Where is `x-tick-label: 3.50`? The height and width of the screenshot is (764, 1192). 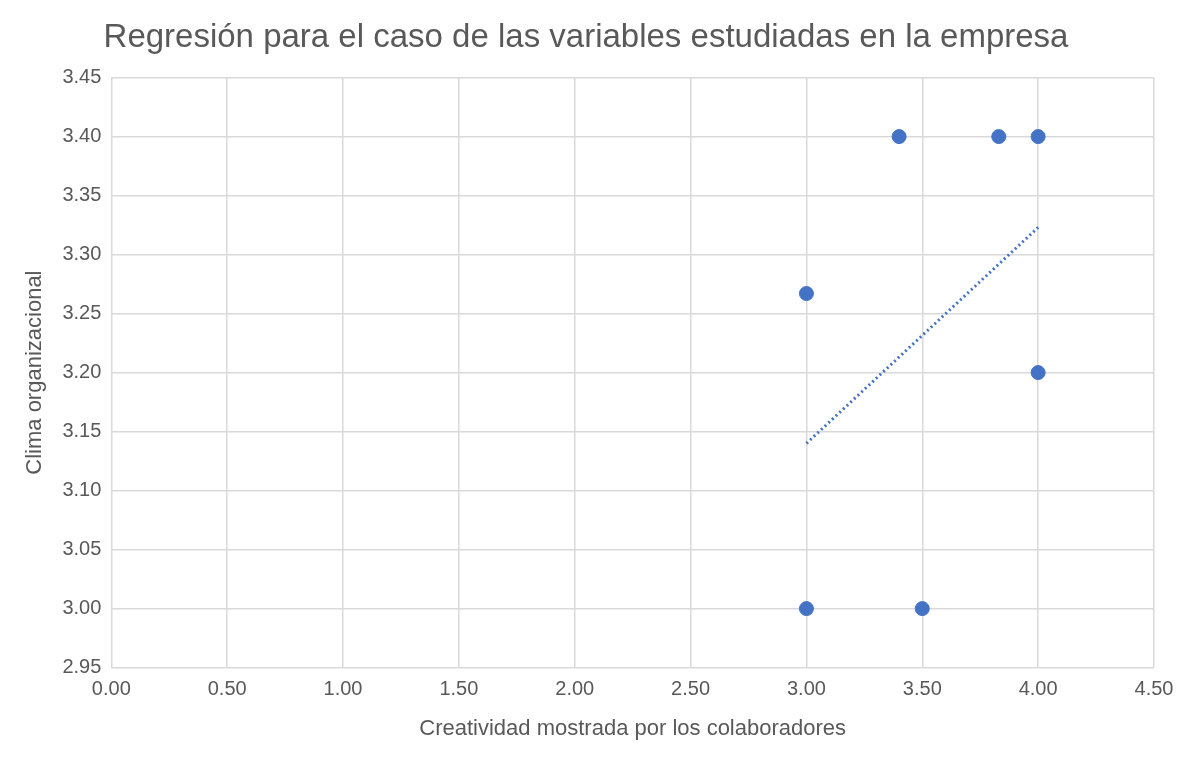 x-tick-label: 3.50 is located at coordinates (922, 688).